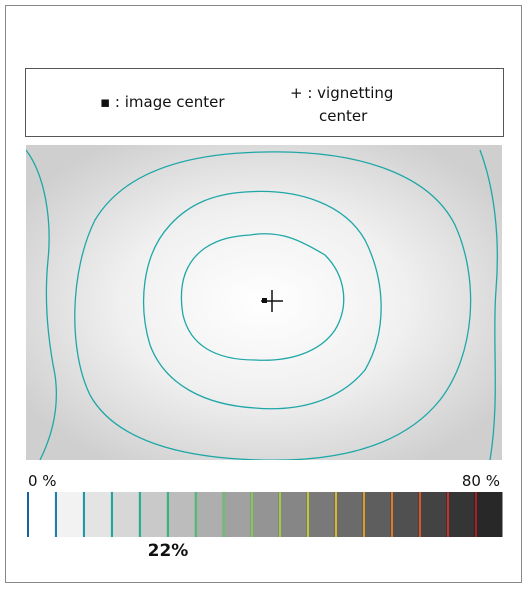 The width and height of the screenshot is (530, 589). Describe the element at coordinates (272, 301) in the screenshot. I see `vignetting-center` at that location.